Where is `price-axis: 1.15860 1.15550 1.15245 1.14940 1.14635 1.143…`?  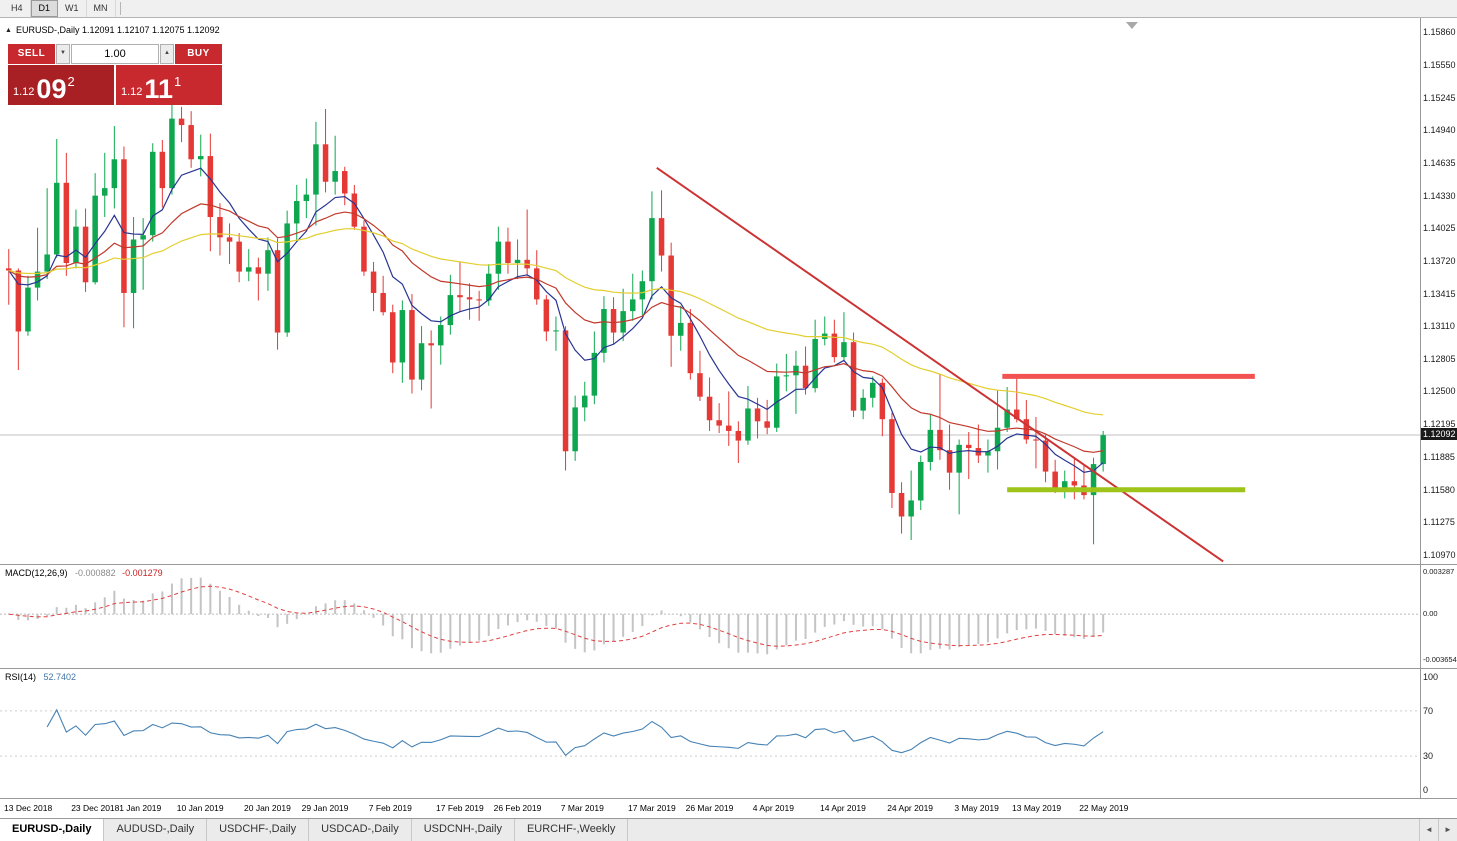
price-axis: 1.15860 1.15550 1.15245 1.14940 1.14635 1.143… is located at coordinates (1438, 291).